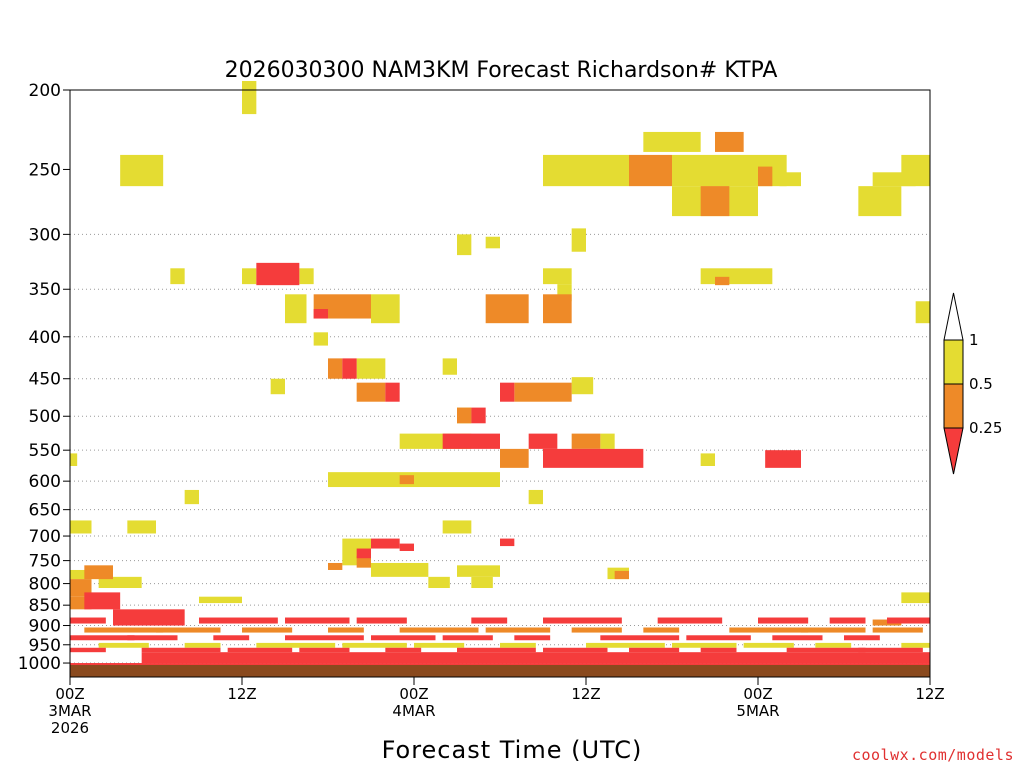 The image size is (1024, 768). I want to click on x-tick-label-0-2: 2026, so click(70, 728).